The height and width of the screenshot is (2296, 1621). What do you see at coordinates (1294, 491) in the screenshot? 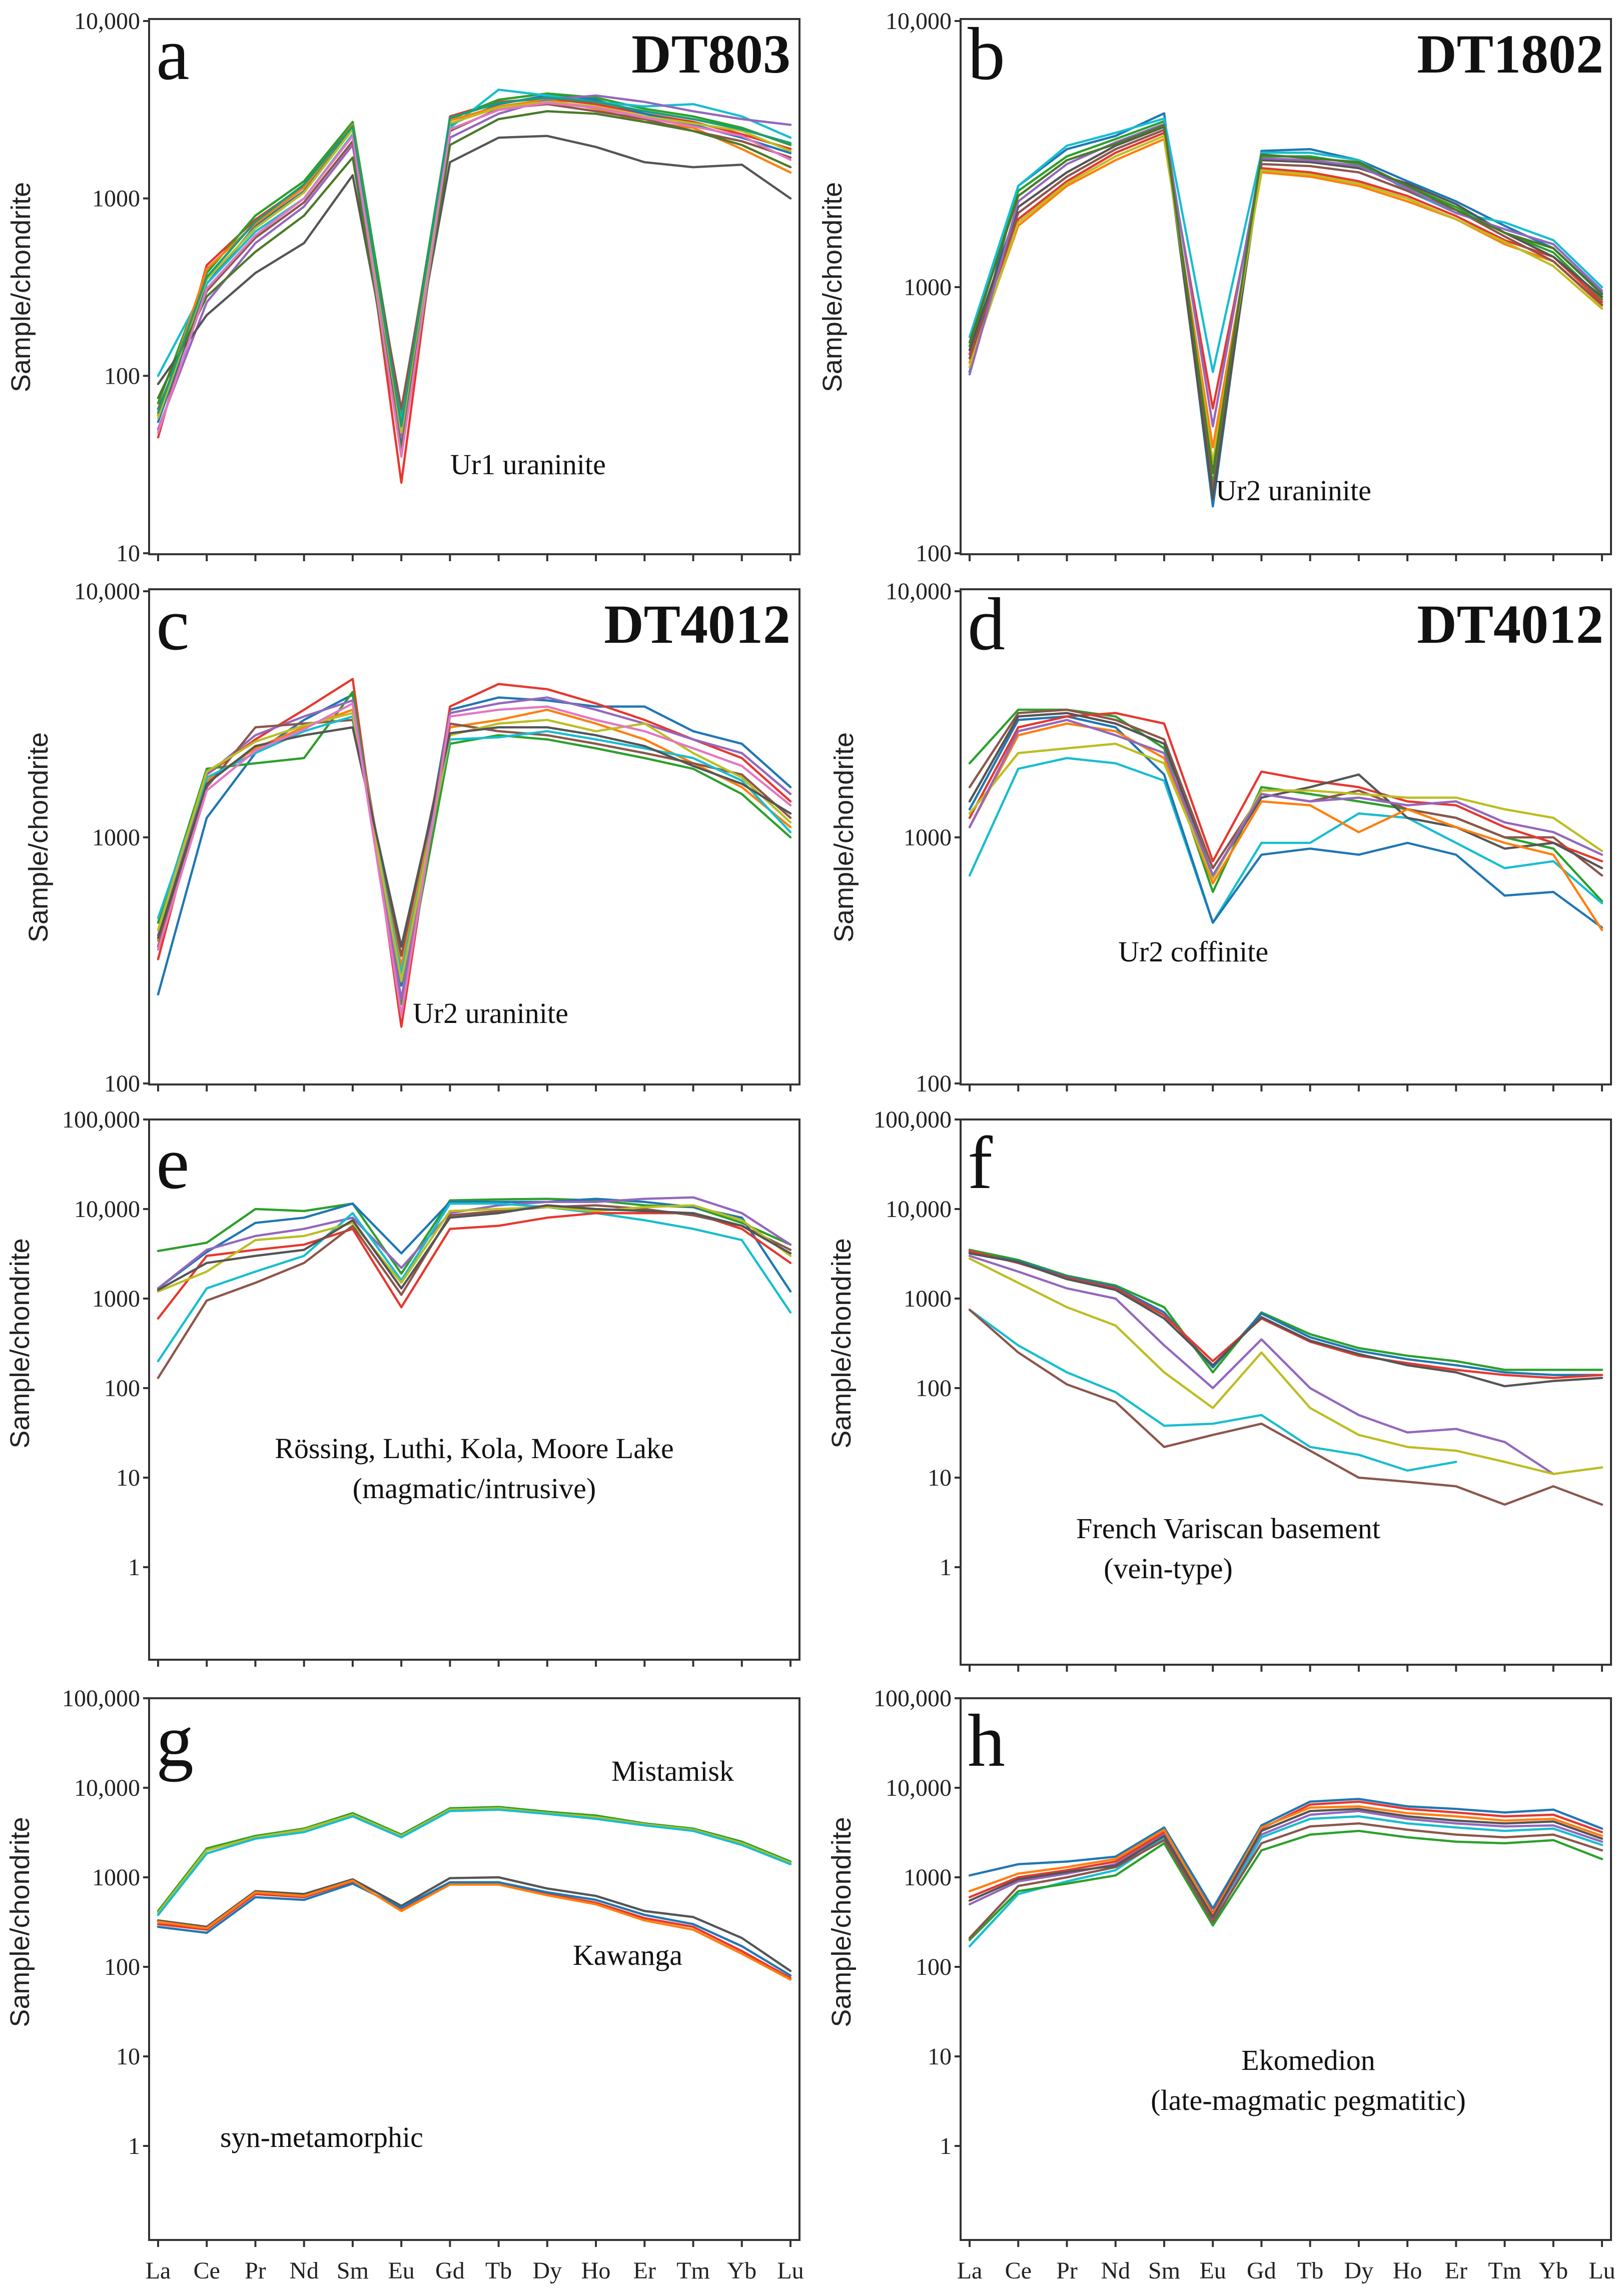
I see `annotation-b-0: Ur2 uraninite` at bounding box center [1294, 491].